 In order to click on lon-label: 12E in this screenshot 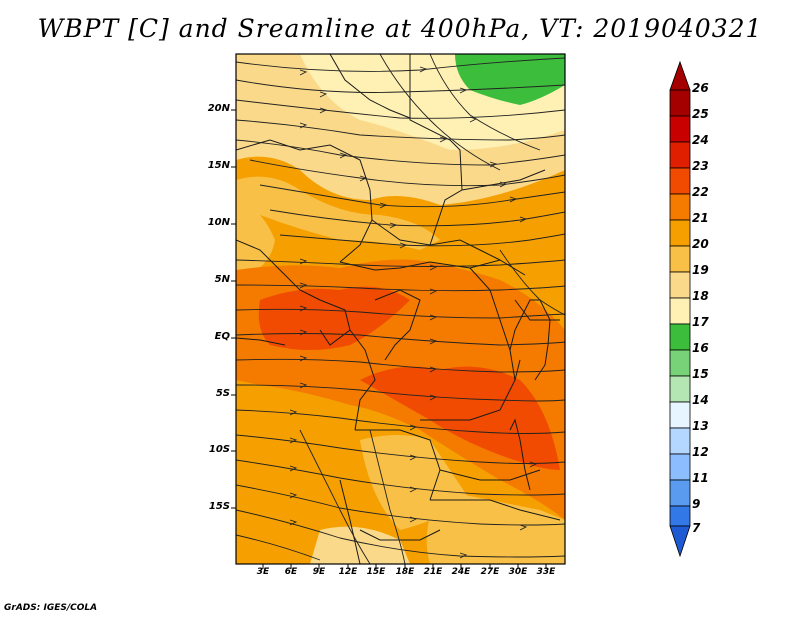, I will do `click(348, 572)`.